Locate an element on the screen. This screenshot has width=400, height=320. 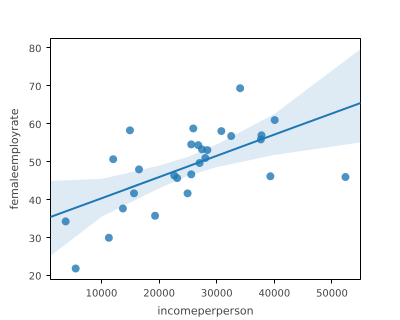
y-tick-label: 80 is located at coordinates (35, 49).